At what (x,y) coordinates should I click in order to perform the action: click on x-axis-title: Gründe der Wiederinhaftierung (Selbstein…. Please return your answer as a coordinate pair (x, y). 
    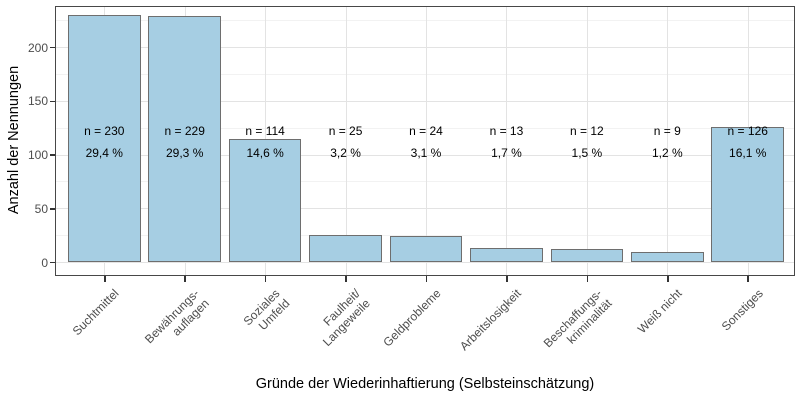
    Looking at the image, I should click on (425, 384).